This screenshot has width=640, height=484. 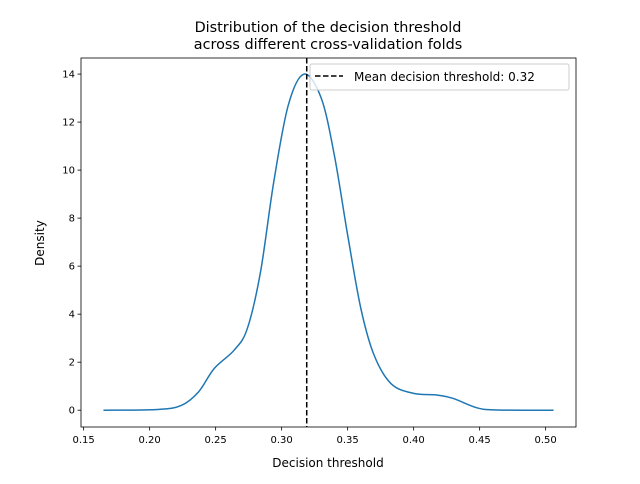 I want to click on y-tick-label: 4, so click(x=72, y=315).